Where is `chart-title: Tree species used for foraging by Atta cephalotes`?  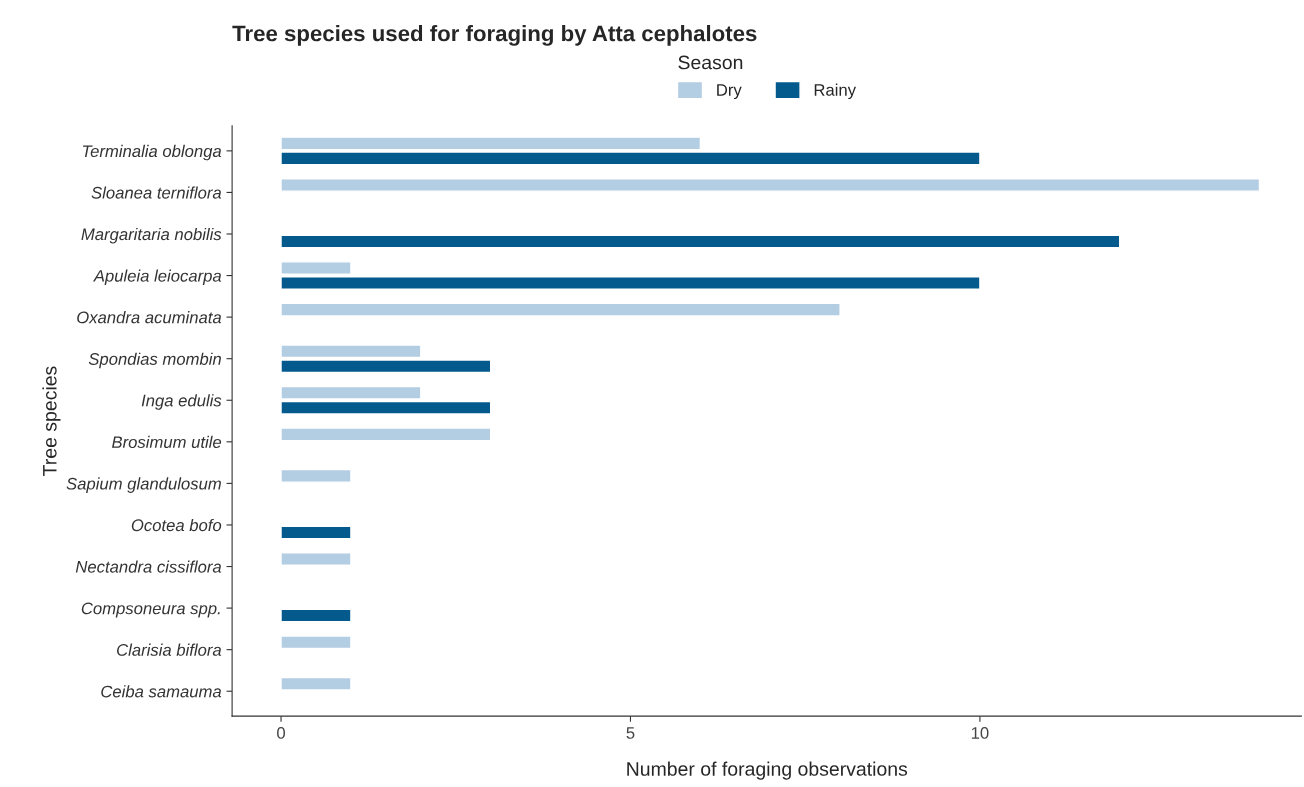
chart-title: Tree species used for foraging by Atta cephalotes is located at coordinates (494, 35).